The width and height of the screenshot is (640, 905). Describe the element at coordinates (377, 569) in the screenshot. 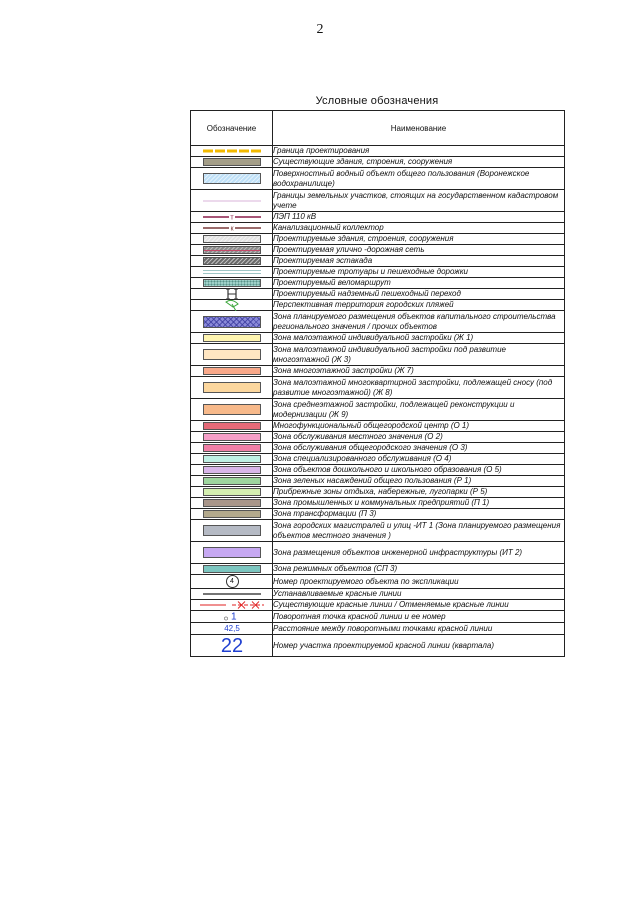

I see `legend-row: Зона режимных объектов (СП 3)` at that location.